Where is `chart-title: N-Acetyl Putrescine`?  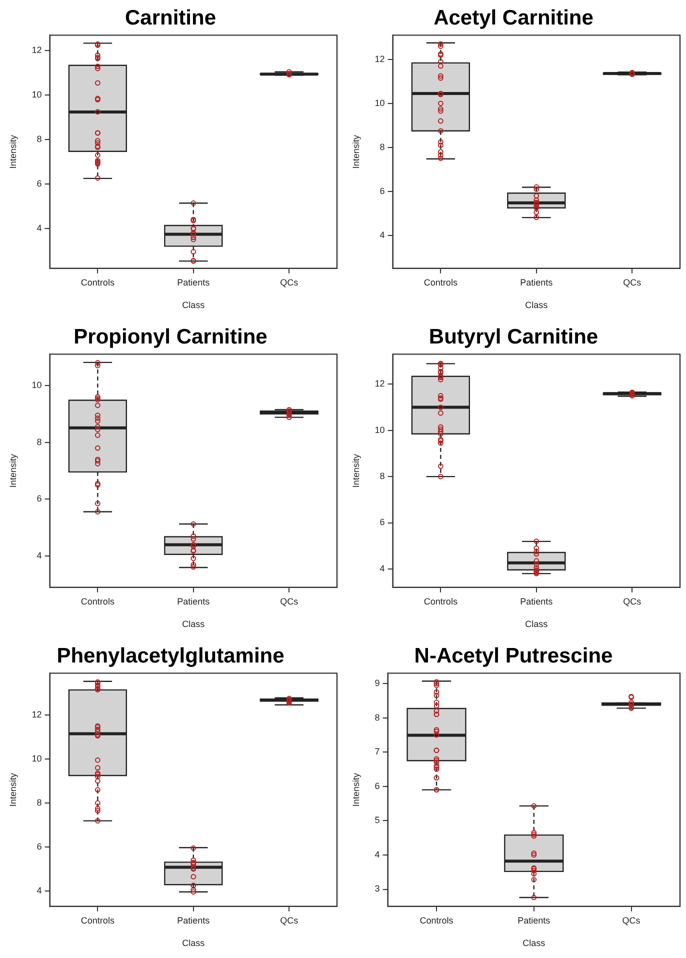 chart-title: N-Acetyl Putrescine is located at coordinates (513, 656).